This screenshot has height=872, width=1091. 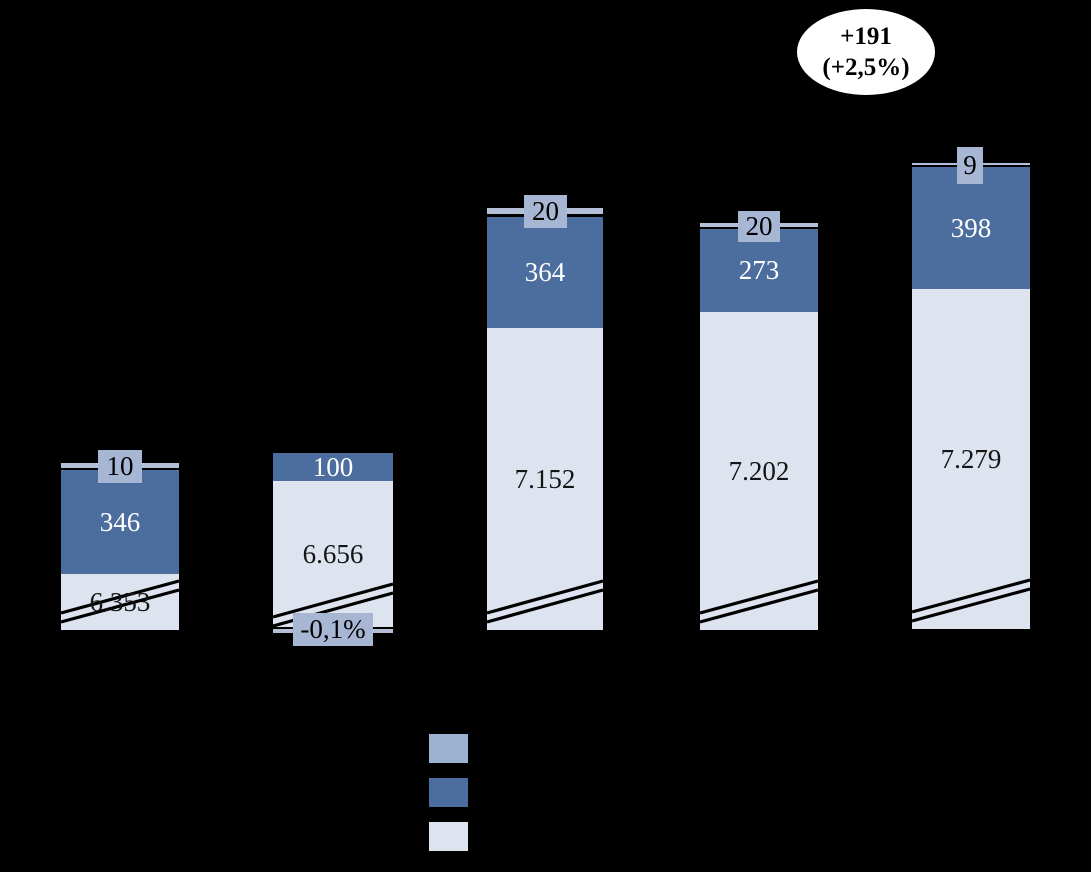 I want to click on bar-5-axis-break-icon, so click(x=971, y=600).